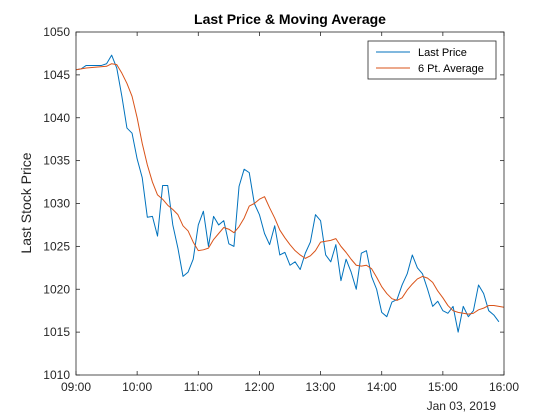  I want to click on x-tick-label: 09:00, so click(76, 387).